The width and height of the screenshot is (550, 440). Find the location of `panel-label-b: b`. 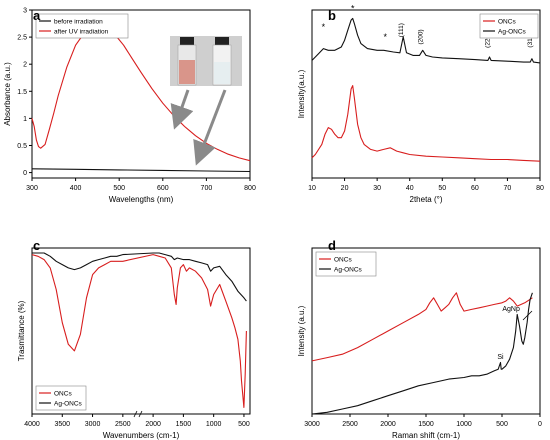

panel-label-b: b is located at coordinates (332, 15).